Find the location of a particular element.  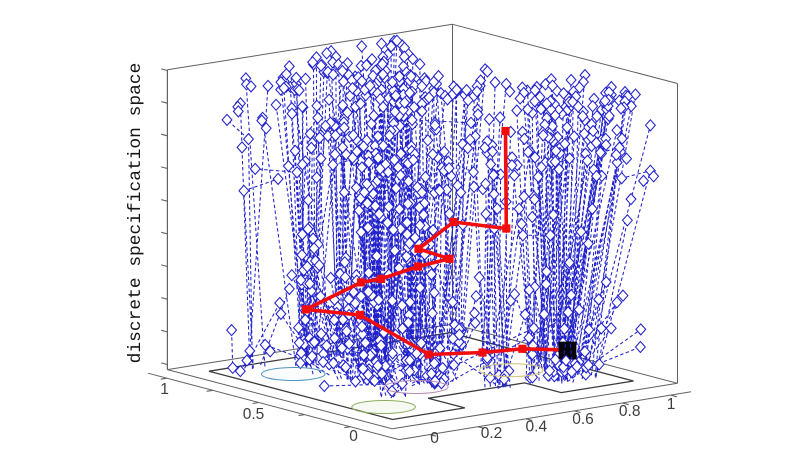

svg-text: discrete specification space is located at coordinates (136, 213).